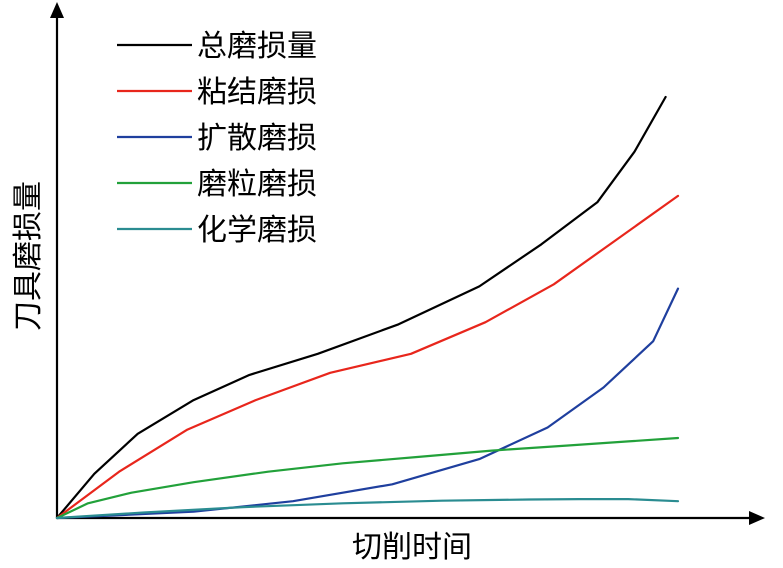 The image size is (783, 568). Describe the element at coordinates (257, 138) in the screenshot. I see `legend-label-3: 扩散磨损` at that location.